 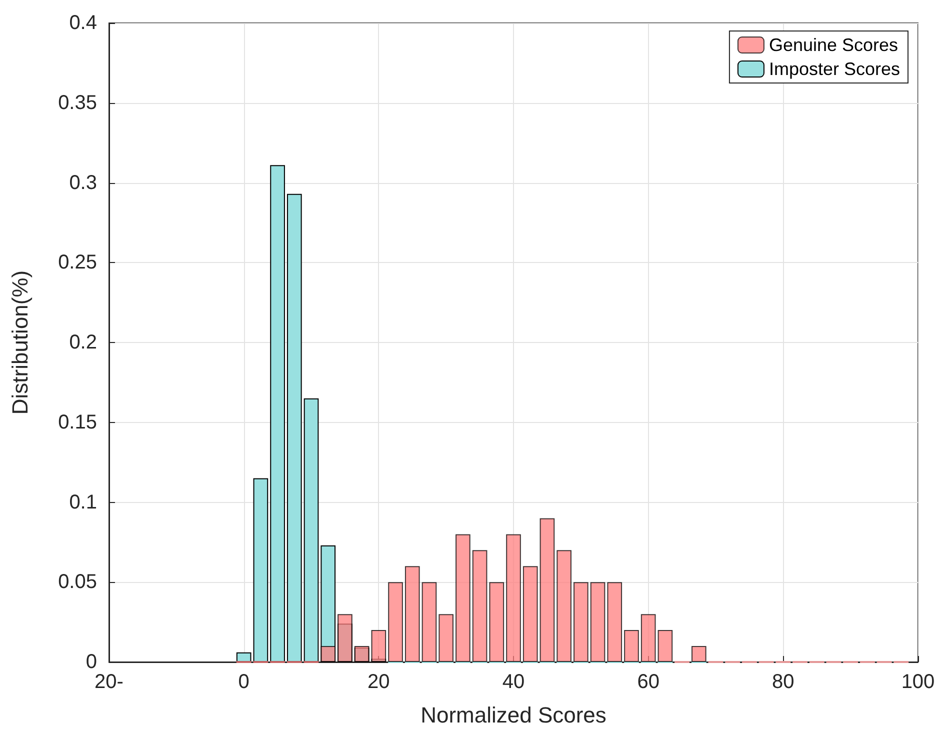 I want to click on y-tick-label: 0.3, so click(x=83, y=183).